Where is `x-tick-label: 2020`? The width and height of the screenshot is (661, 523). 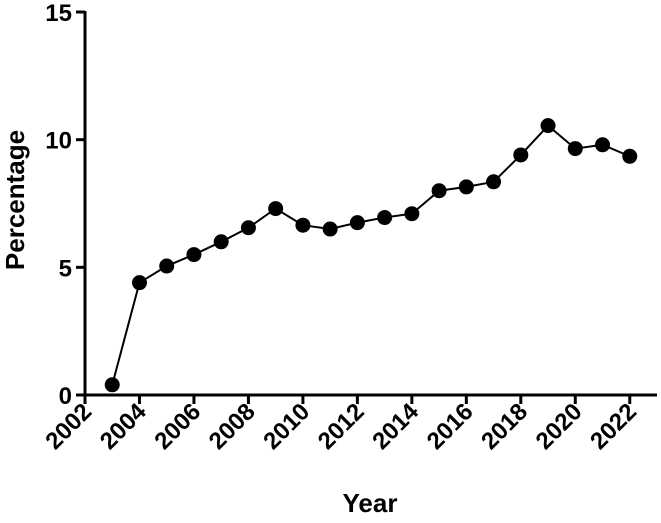 x-tick-label: 2020 is located at coordinates (559, 426).